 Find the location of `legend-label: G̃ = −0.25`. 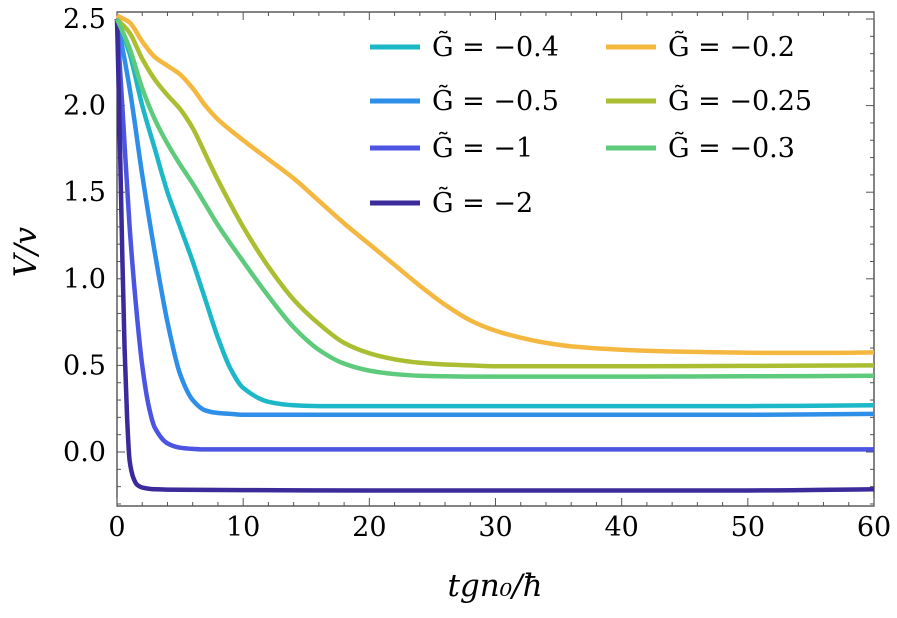

legend-label: G̃ = −0.25 is located at coordinates (740, 100).